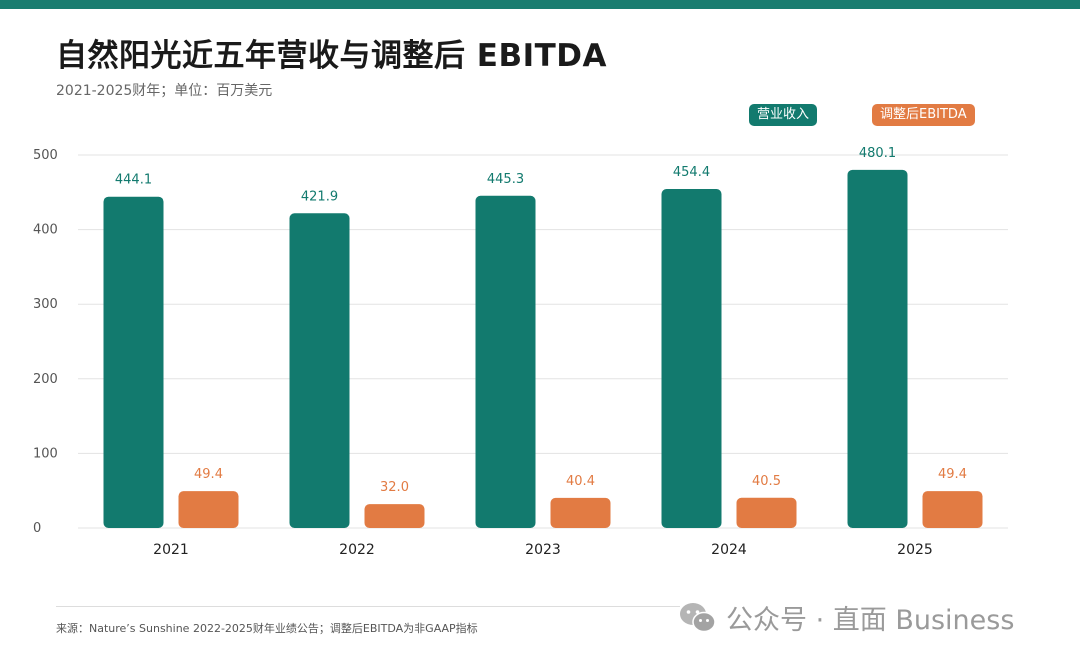  Describe the element at coordinates (540, 4) in the screenshot. I see `top-accent-bar` at that location.